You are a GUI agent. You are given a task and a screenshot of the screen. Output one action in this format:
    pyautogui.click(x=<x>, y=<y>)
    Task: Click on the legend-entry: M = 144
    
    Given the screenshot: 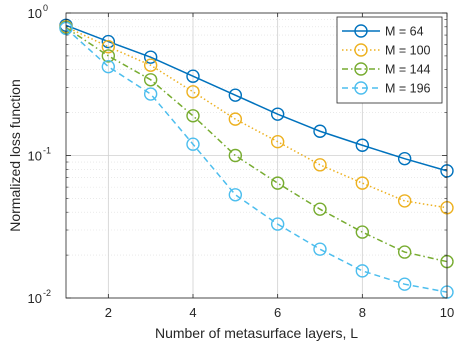 What is the action you would take?
    pyautogui.click(x=386, y=69)
    